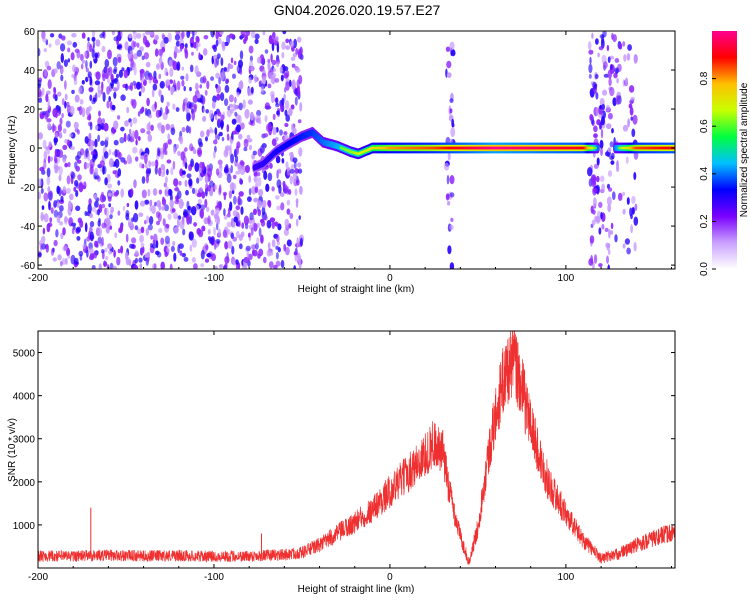 This screenshot has width=750, height=600. What do you see at coordinates (390, 577) in the screenshot?
I see `snr-x-tick-label: 0` at bounding box center [390, 577].